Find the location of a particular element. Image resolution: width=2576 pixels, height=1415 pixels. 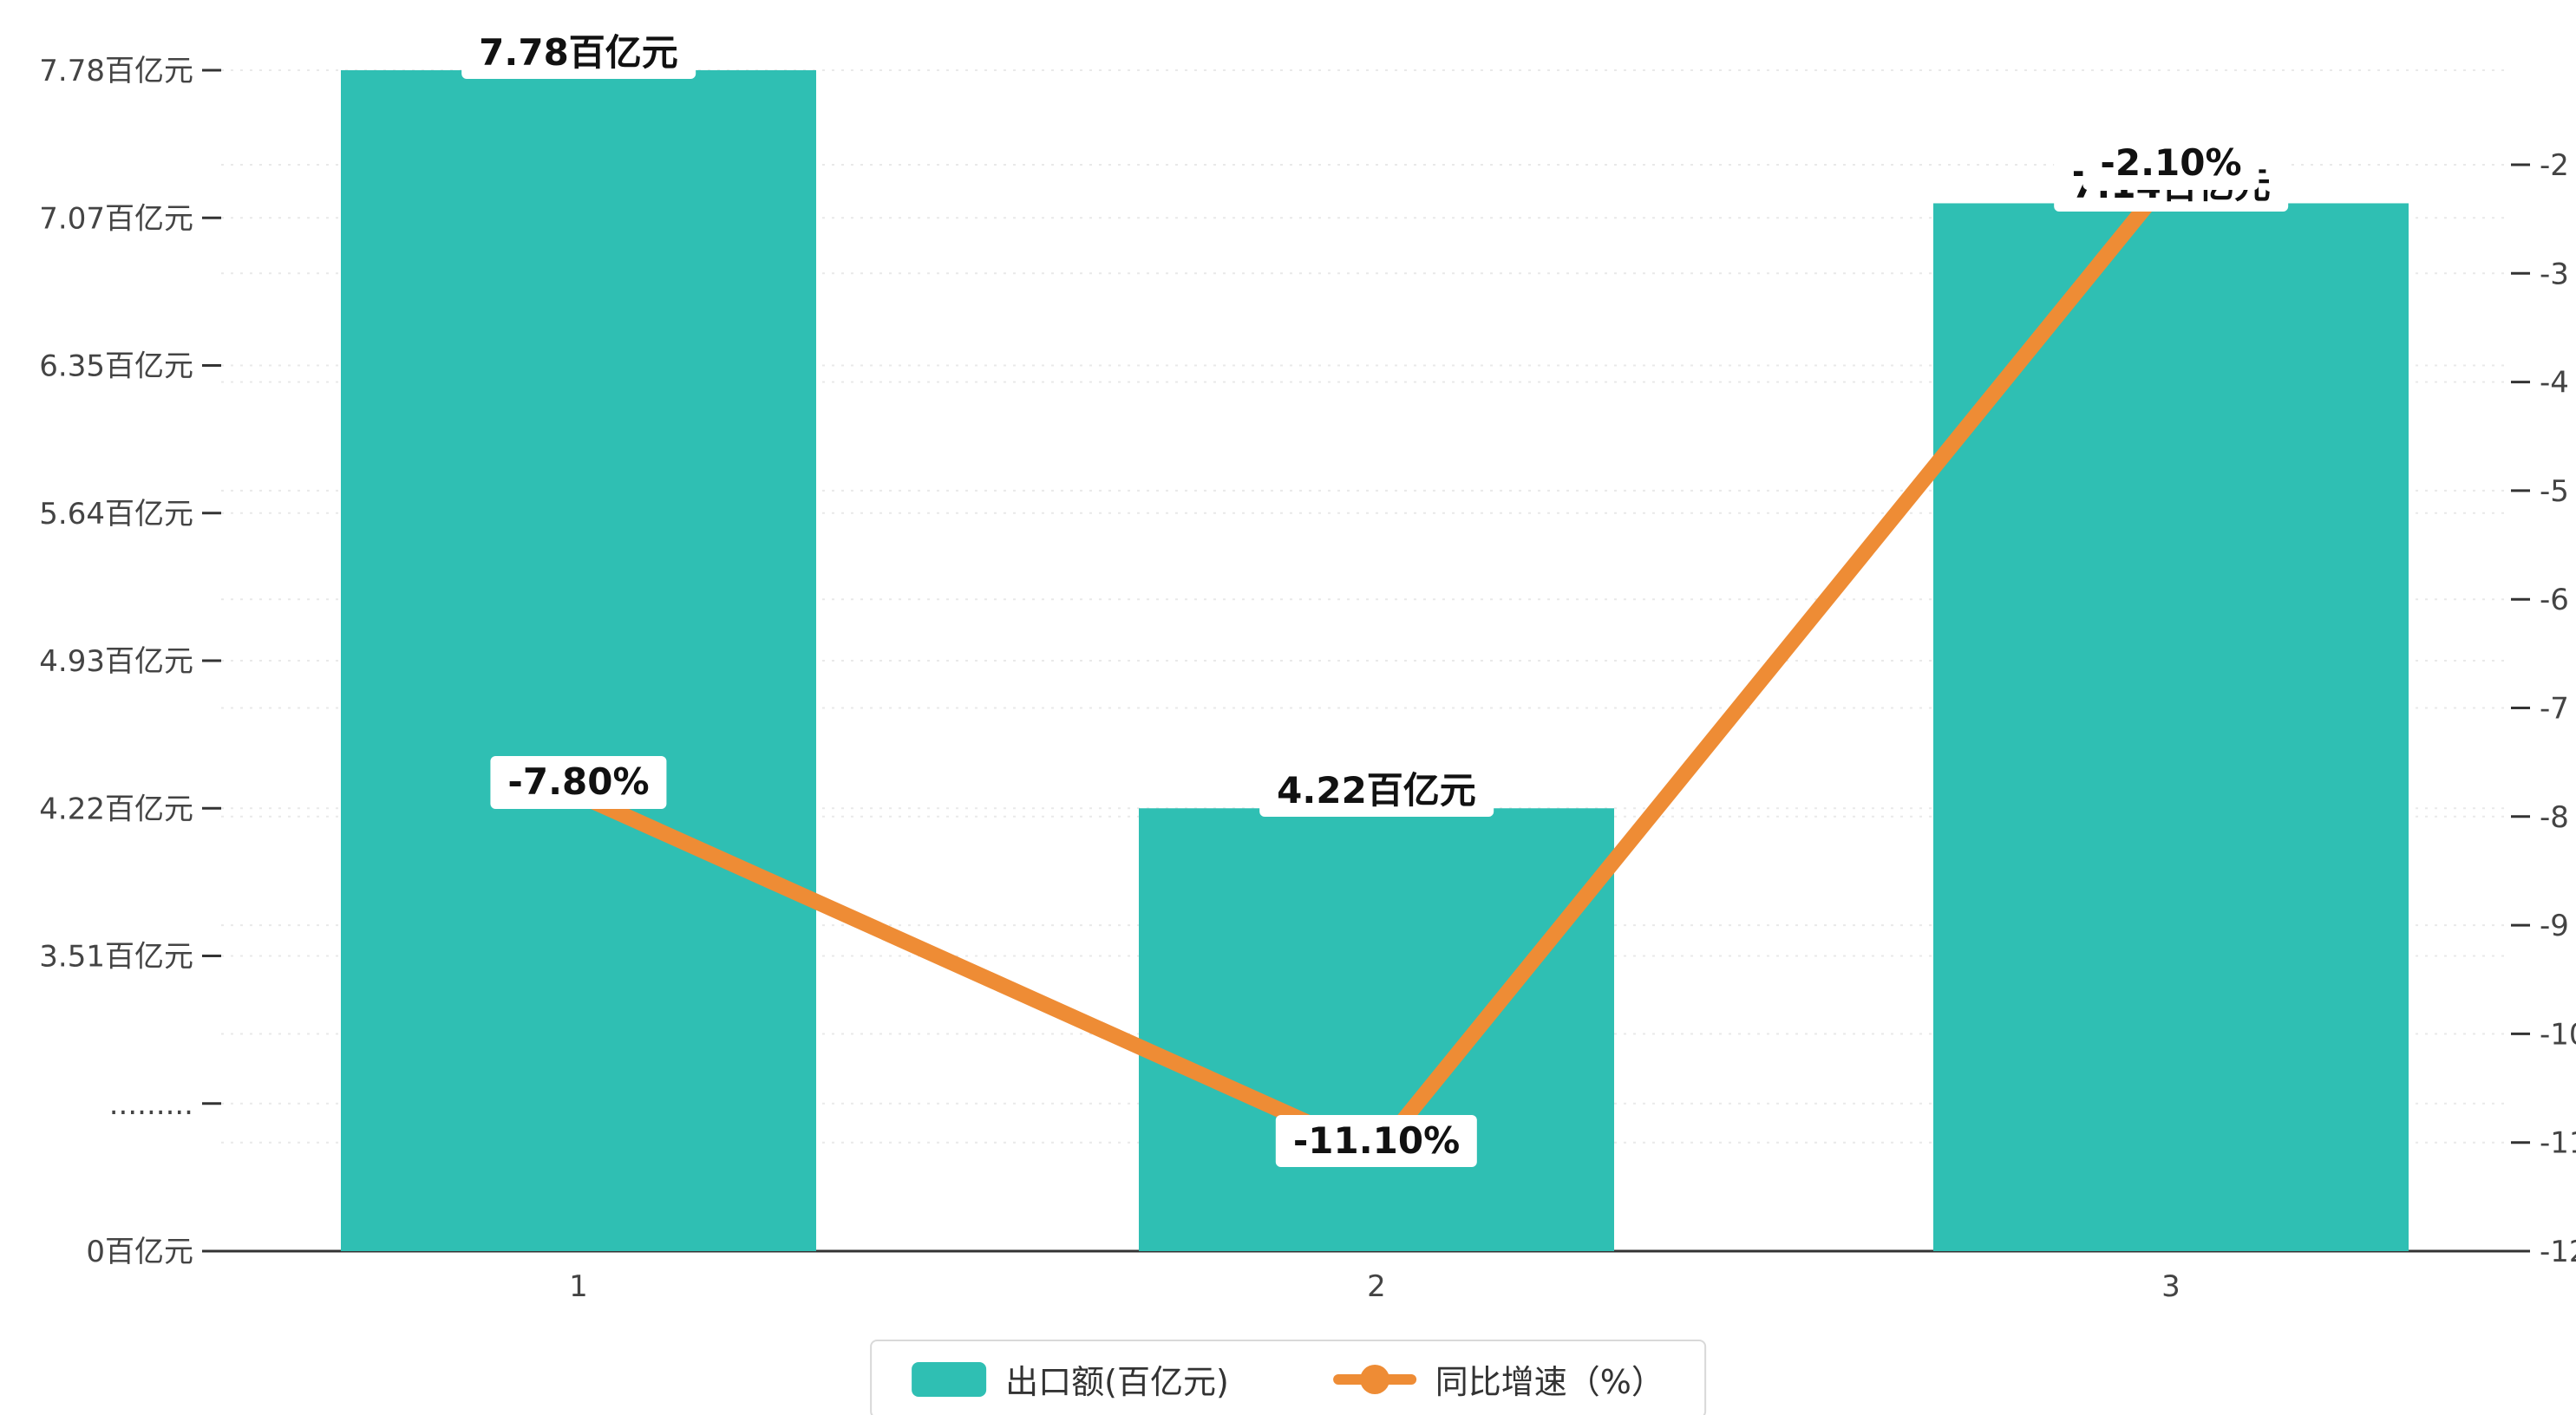

line-value-label: -7.80% is located at coordinates (578, 782).